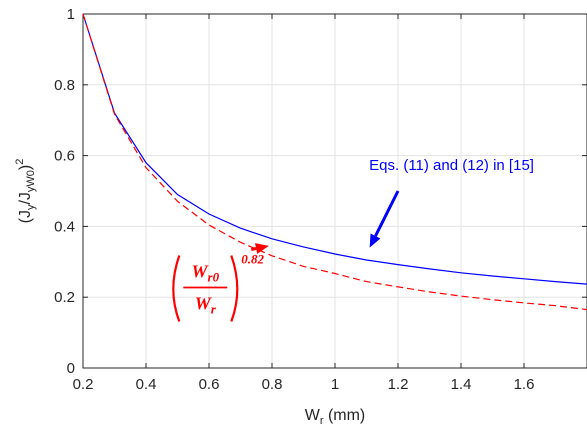 This screenshot has height=437, width=587. Describe the element at coordinates (64, 226) in the screenshot. I see `y-tick-label: 0.4` at that location.